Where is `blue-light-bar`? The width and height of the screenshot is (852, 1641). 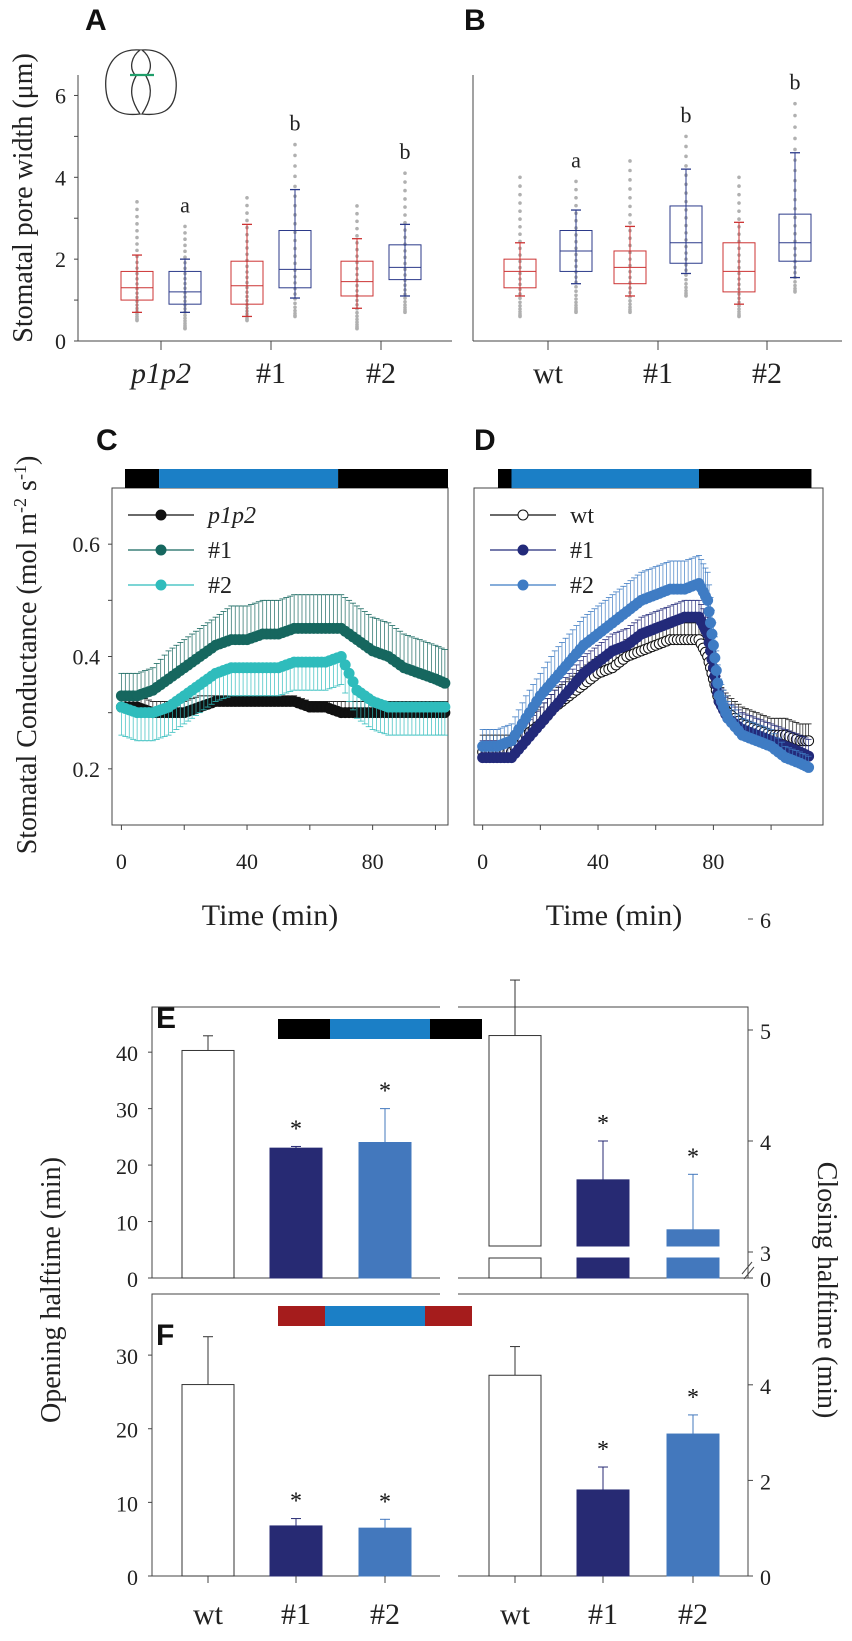
blue-light-bar is located at coordinates (380, 1029).